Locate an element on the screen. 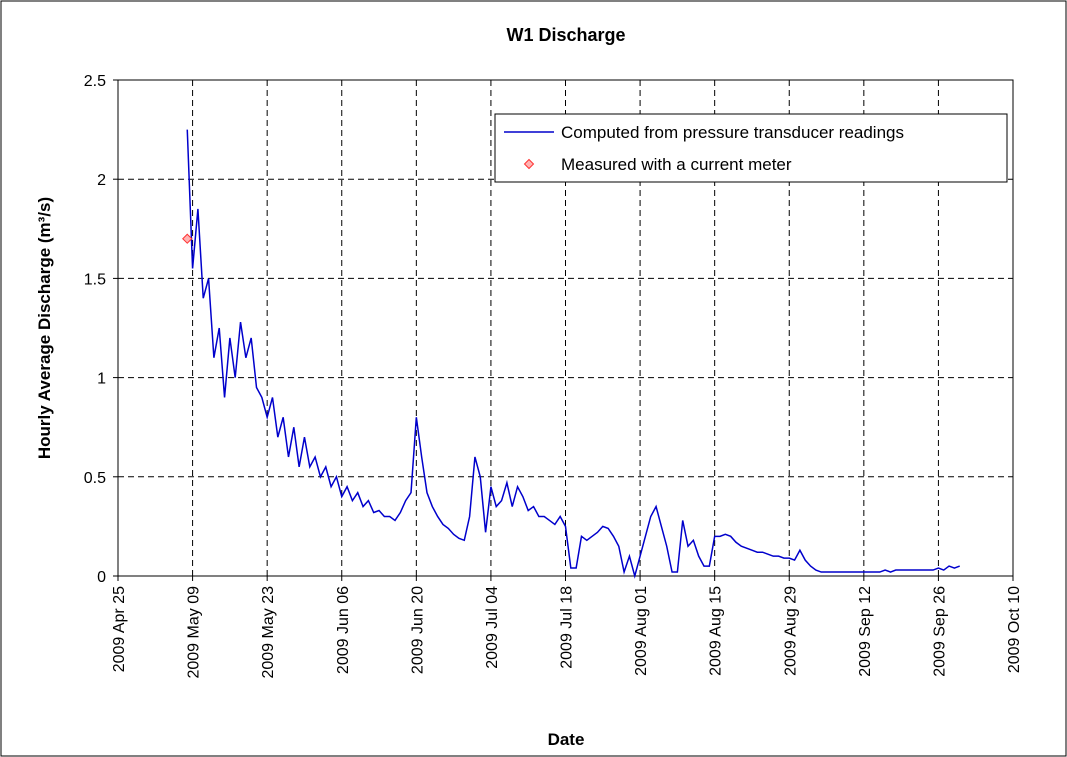 The image size is (1067, 757). x-tick-label: 2009 Jul 18 is located at coordinates (567, 627).